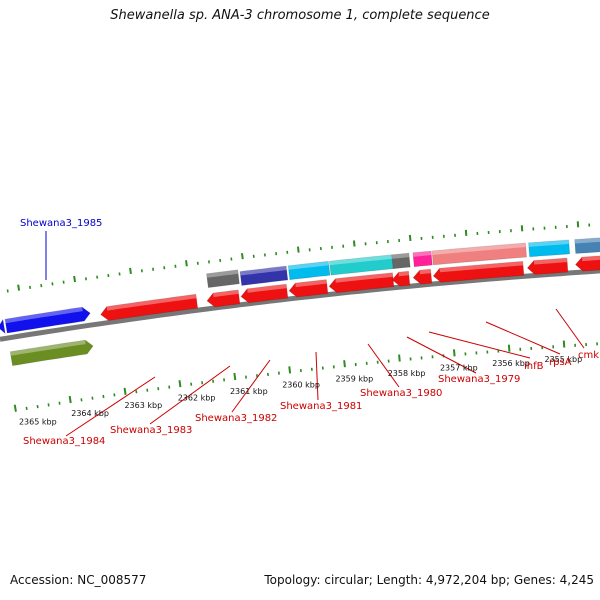  I want to click on ruler-label: 2358 kbp, so click(407, 373).